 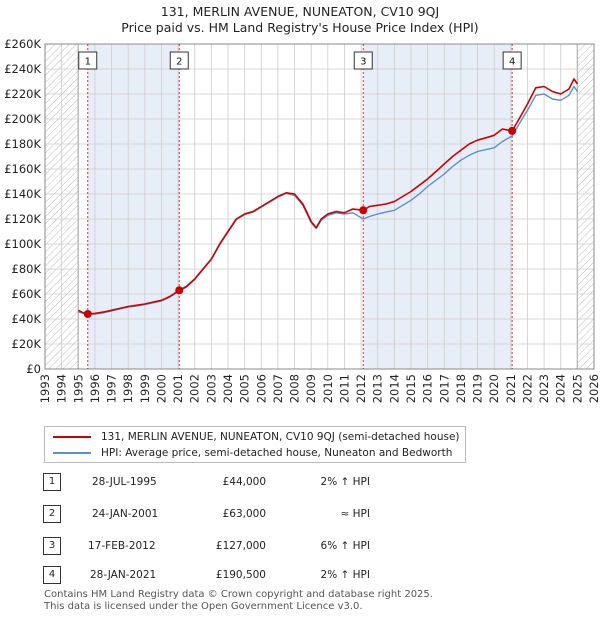 What do you see at coordinates (300, 11) in the screenshot?
I see `chart-title-address: 131, MERLIN AVENUE, NUNEATON, CV10 9QJ` at bounding box center [300, 11].